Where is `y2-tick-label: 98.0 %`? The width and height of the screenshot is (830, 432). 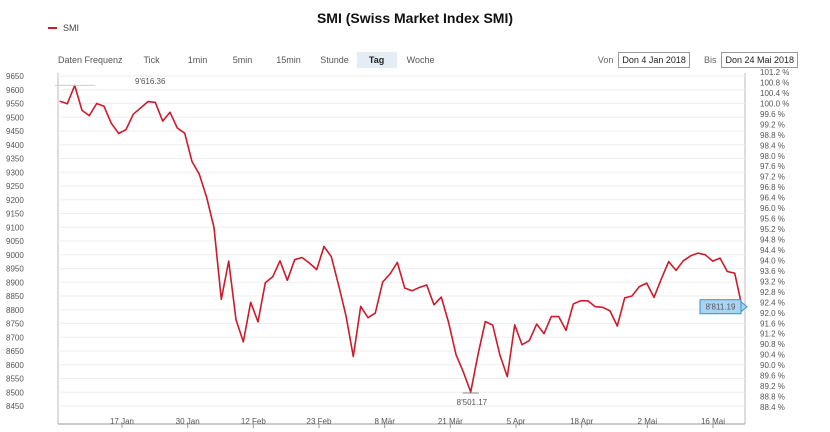
y2-tick-label: 98.0 % is located at coordinates (772, 156).